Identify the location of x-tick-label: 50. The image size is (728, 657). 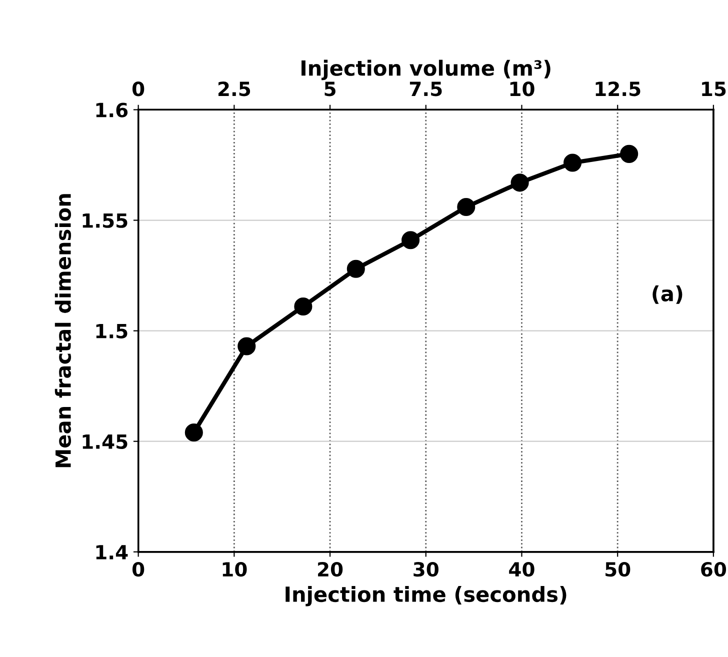
(618, 569).